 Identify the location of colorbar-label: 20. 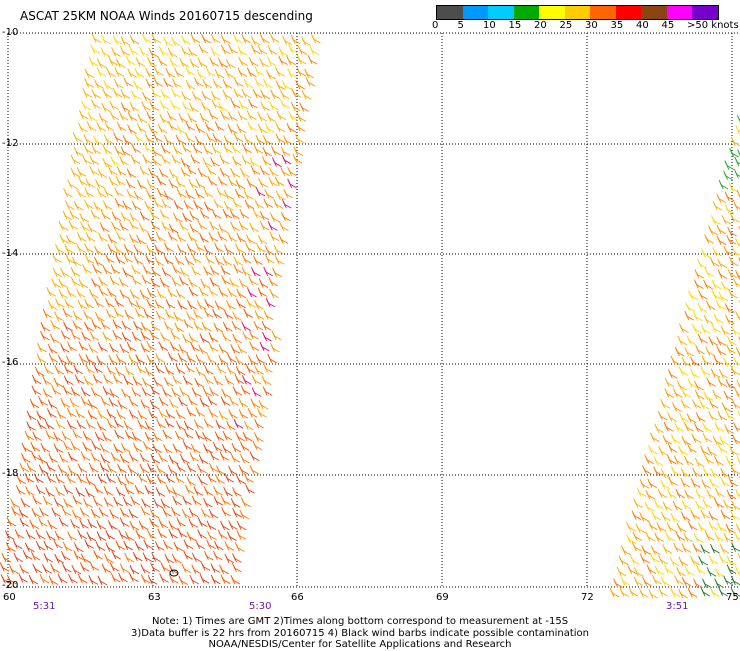
(540, 25).